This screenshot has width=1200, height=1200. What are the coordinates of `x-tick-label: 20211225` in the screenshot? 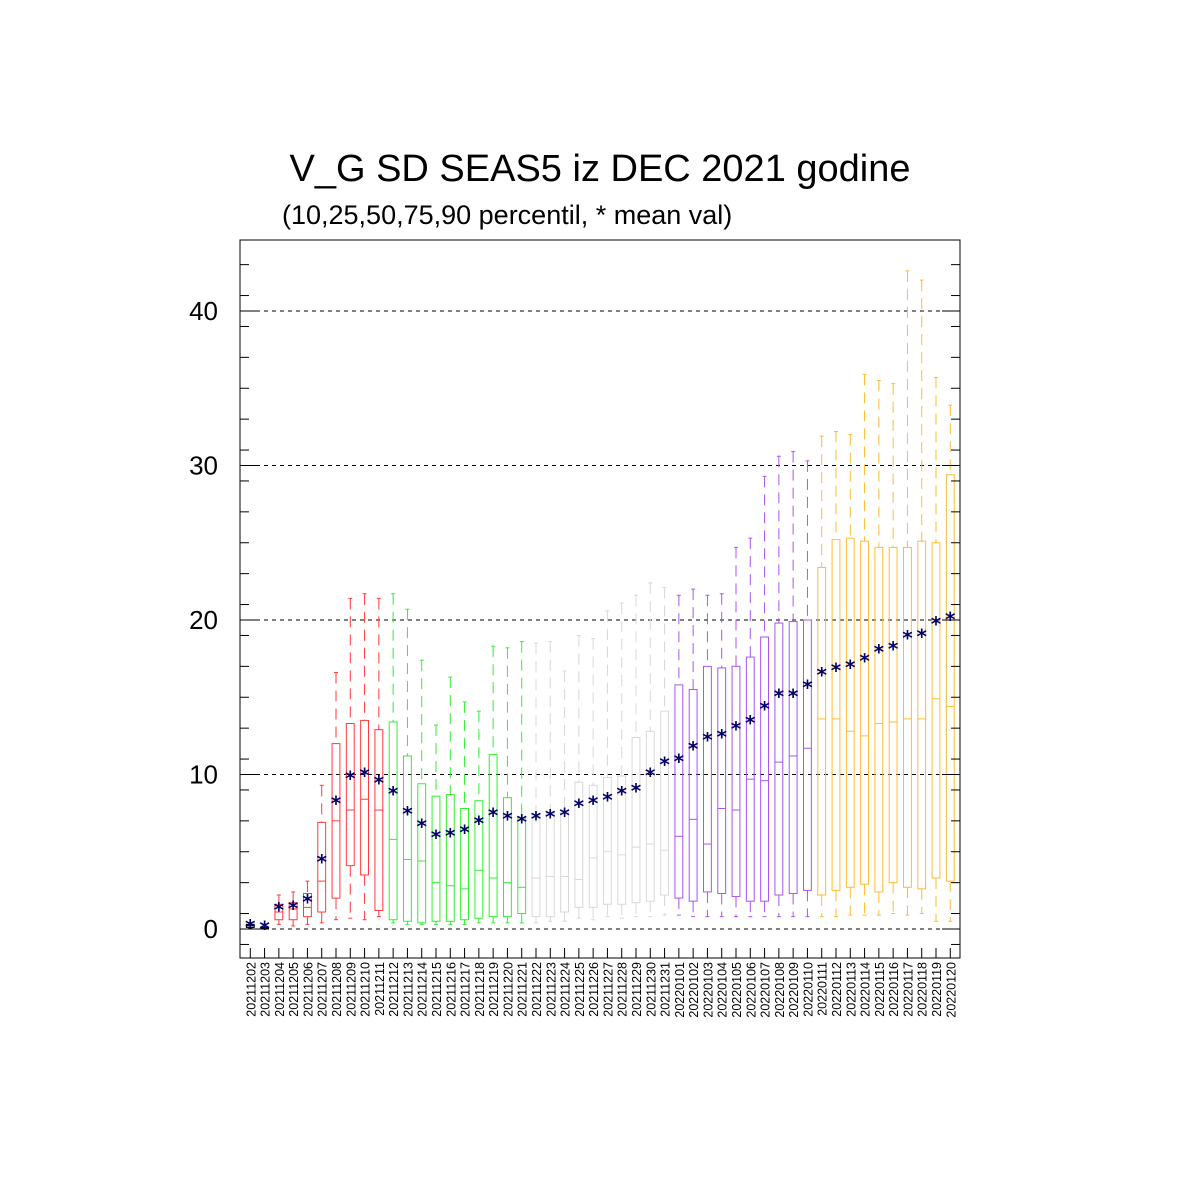 It's located at (580, 989).